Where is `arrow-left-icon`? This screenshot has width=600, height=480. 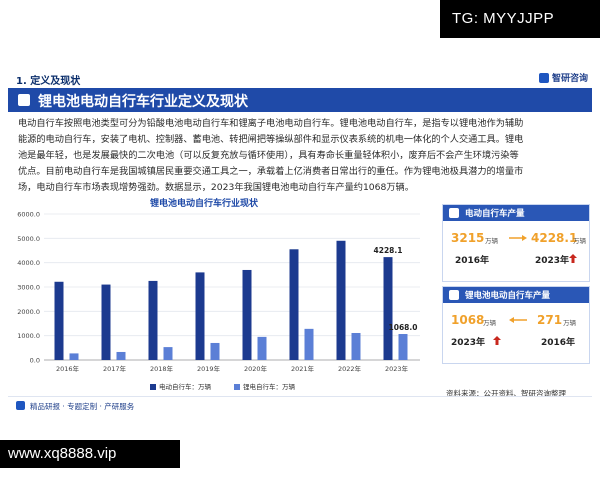
arrow-left-icon is located at coordinates (518, 320).